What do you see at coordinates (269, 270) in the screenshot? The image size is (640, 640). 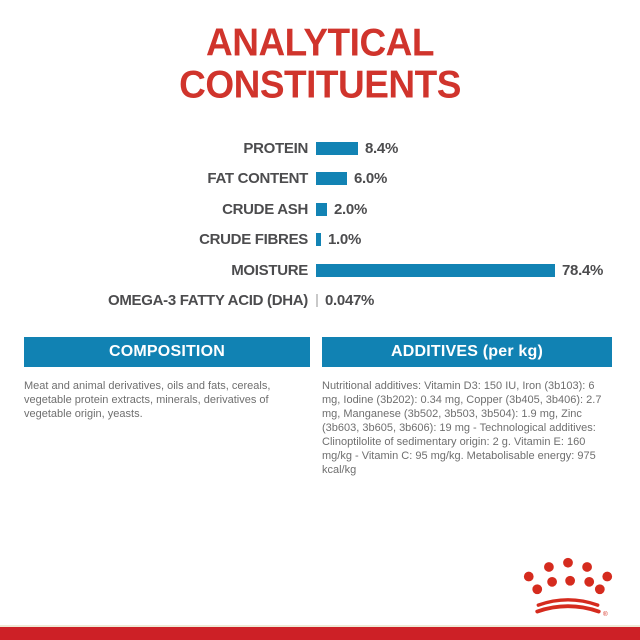 I see `chart-row-label: MOISTURE` at bounding box center [269, 270].